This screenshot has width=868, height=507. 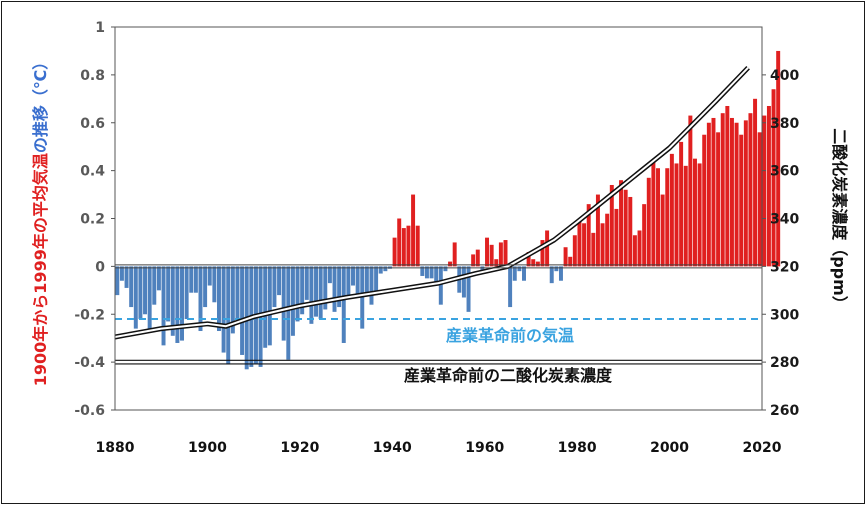 What do you see at coordinates (92, 76) in the screenshot?
I see `left-tick-label: 0.8` at bounding box center [92, 76].